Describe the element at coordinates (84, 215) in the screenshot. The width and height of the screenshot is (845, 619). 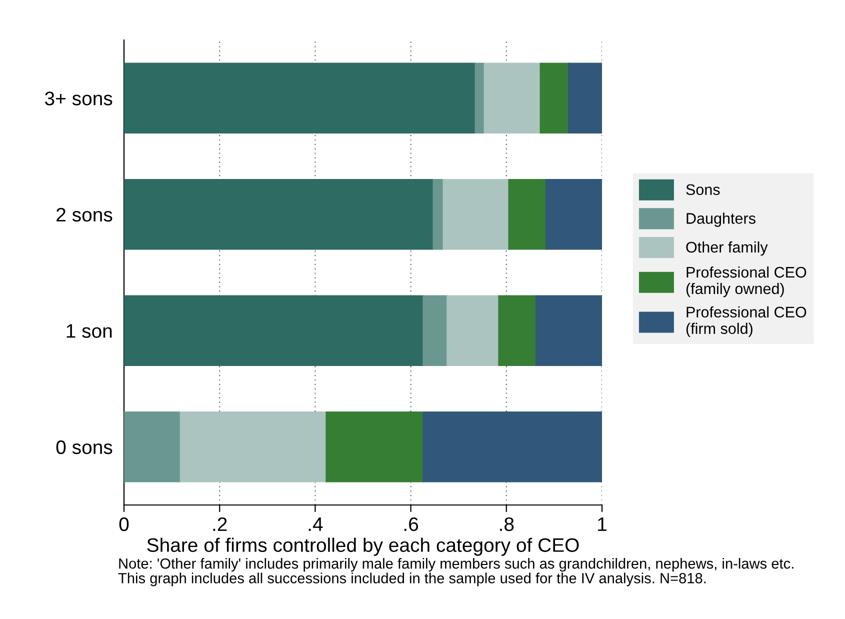
I see `y-tick-label: 2 sons` at that location.